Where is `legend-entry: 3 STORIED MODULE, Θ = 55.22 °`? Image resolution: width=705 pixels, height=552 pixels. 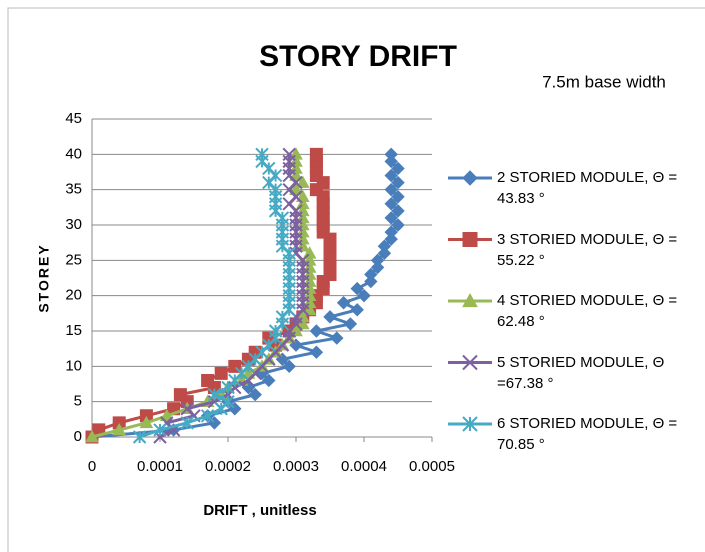 legend-entry: 3 STORIED MODULE, Θ = 55.22 ° is located at coordinates (587, 249).